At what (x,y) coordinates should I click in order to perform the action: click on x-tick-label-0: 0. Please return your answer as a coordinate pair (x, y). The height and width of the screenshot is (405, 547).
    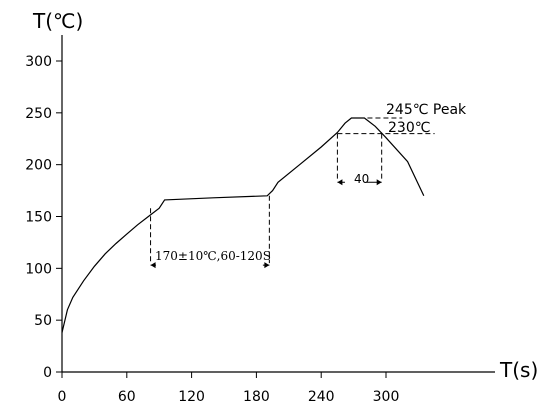
    Looking at the image, I should click on (62, 397).